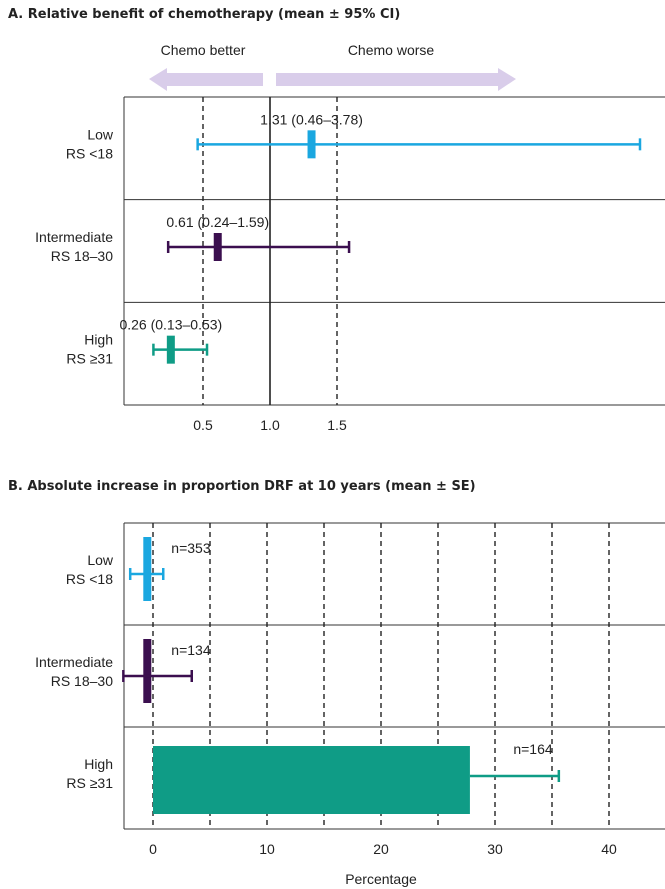 This screenshot has height=889, width=665. I want to click on panel-b-x-tick-label: 40, so click(609, 849).